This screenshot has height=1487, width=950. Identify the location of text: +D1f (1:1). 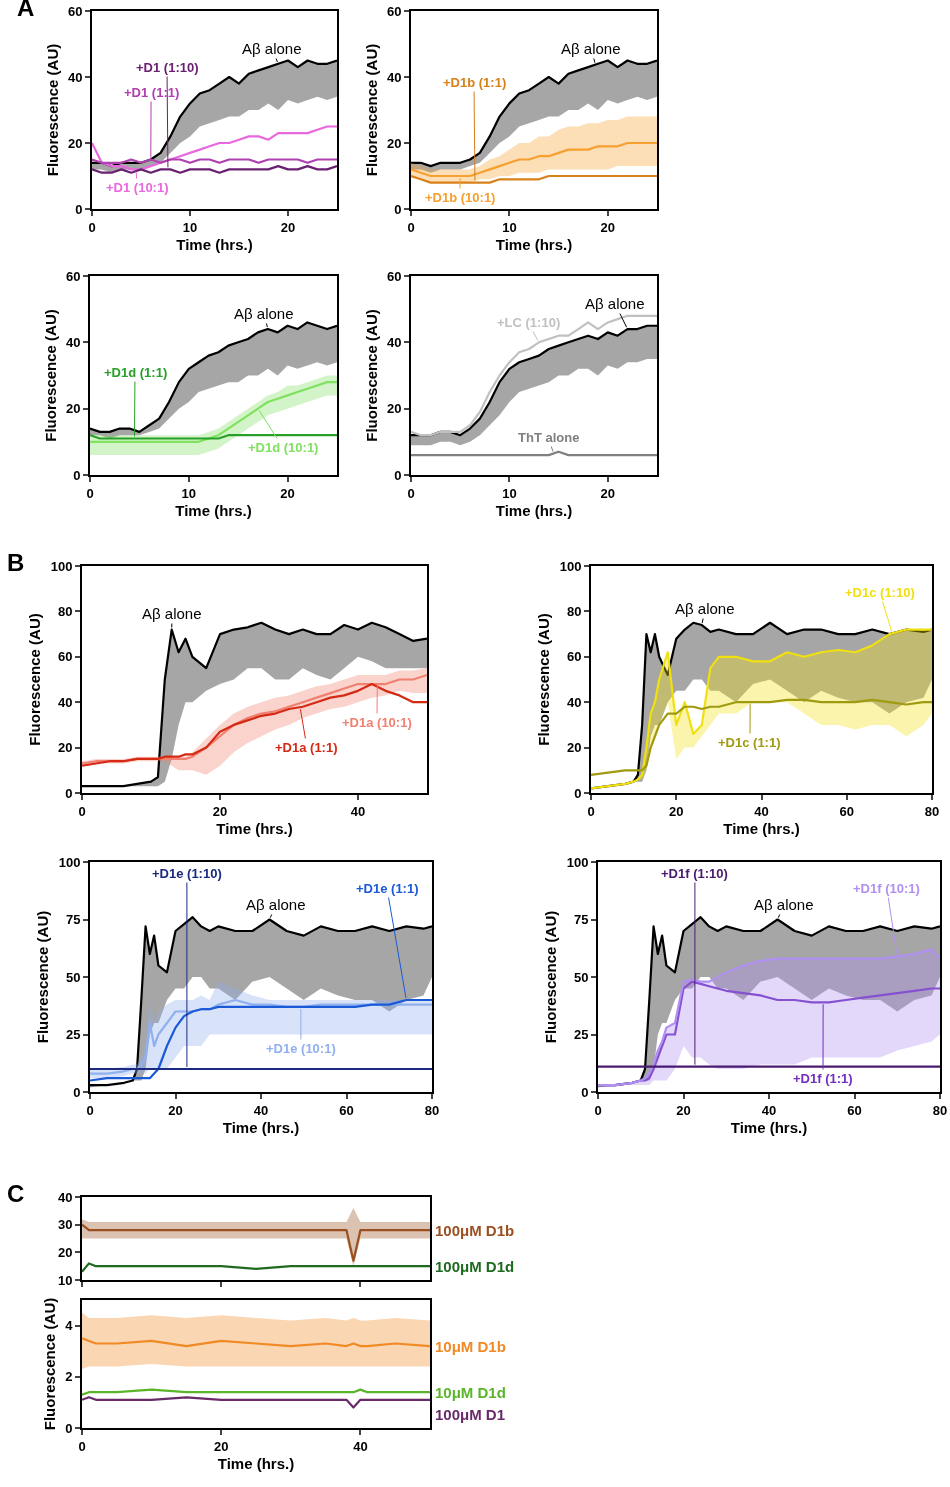
(823, 1078).